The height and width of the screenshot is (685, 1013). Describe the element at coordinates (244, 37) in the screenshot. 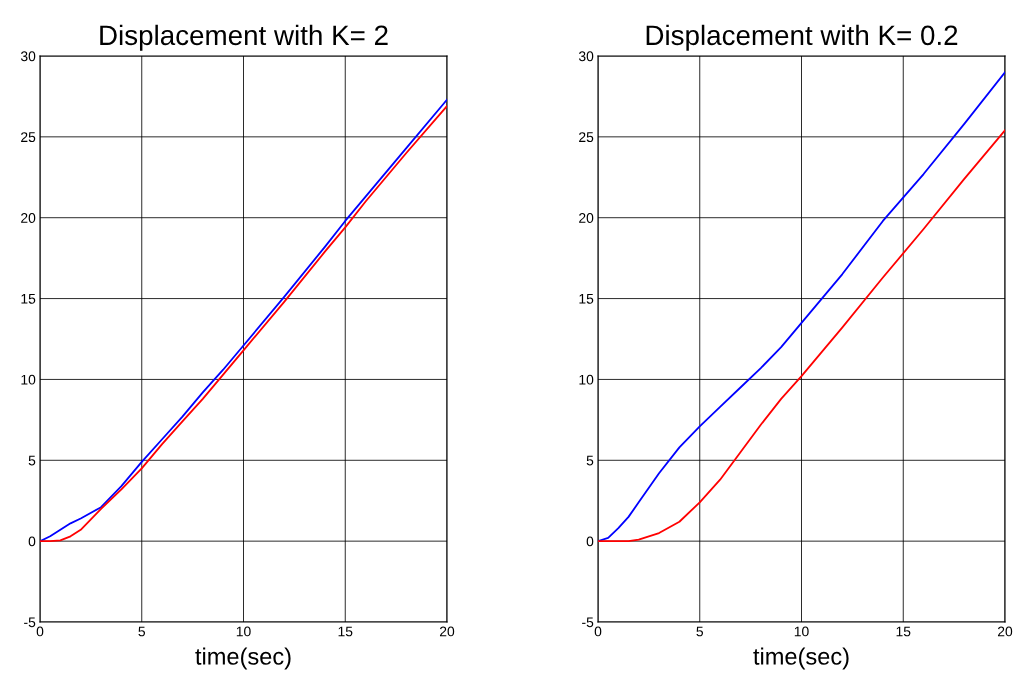

I see `chart-title: Displacement with K= 2` at that location.